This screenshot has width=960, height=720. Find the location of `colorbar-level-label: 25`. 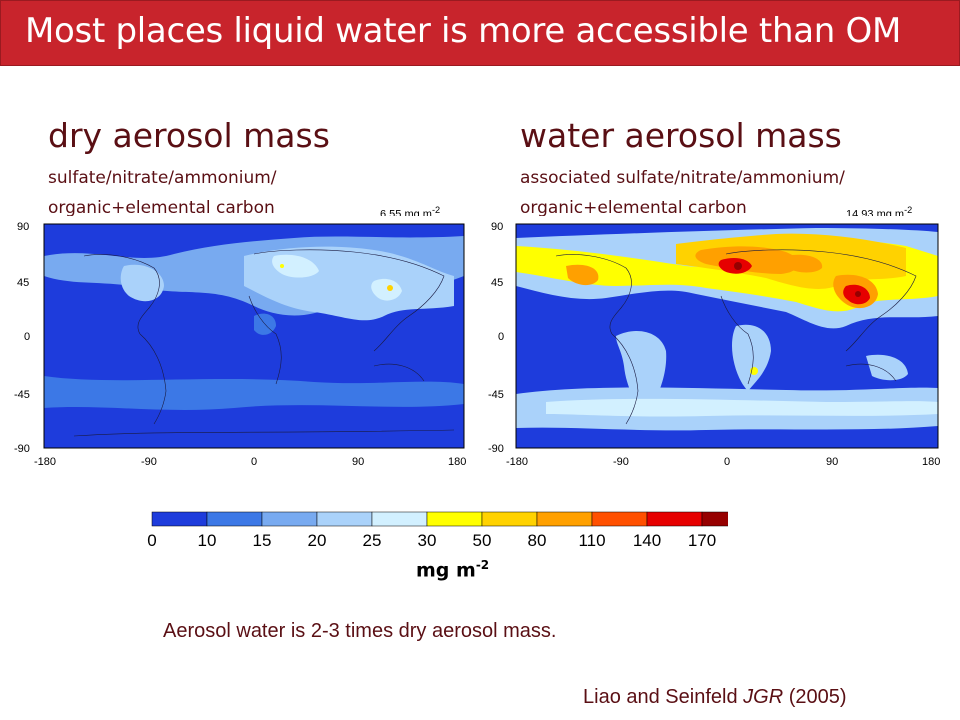

colorbar-level-label: 25 is located at coordinates (372, 540).